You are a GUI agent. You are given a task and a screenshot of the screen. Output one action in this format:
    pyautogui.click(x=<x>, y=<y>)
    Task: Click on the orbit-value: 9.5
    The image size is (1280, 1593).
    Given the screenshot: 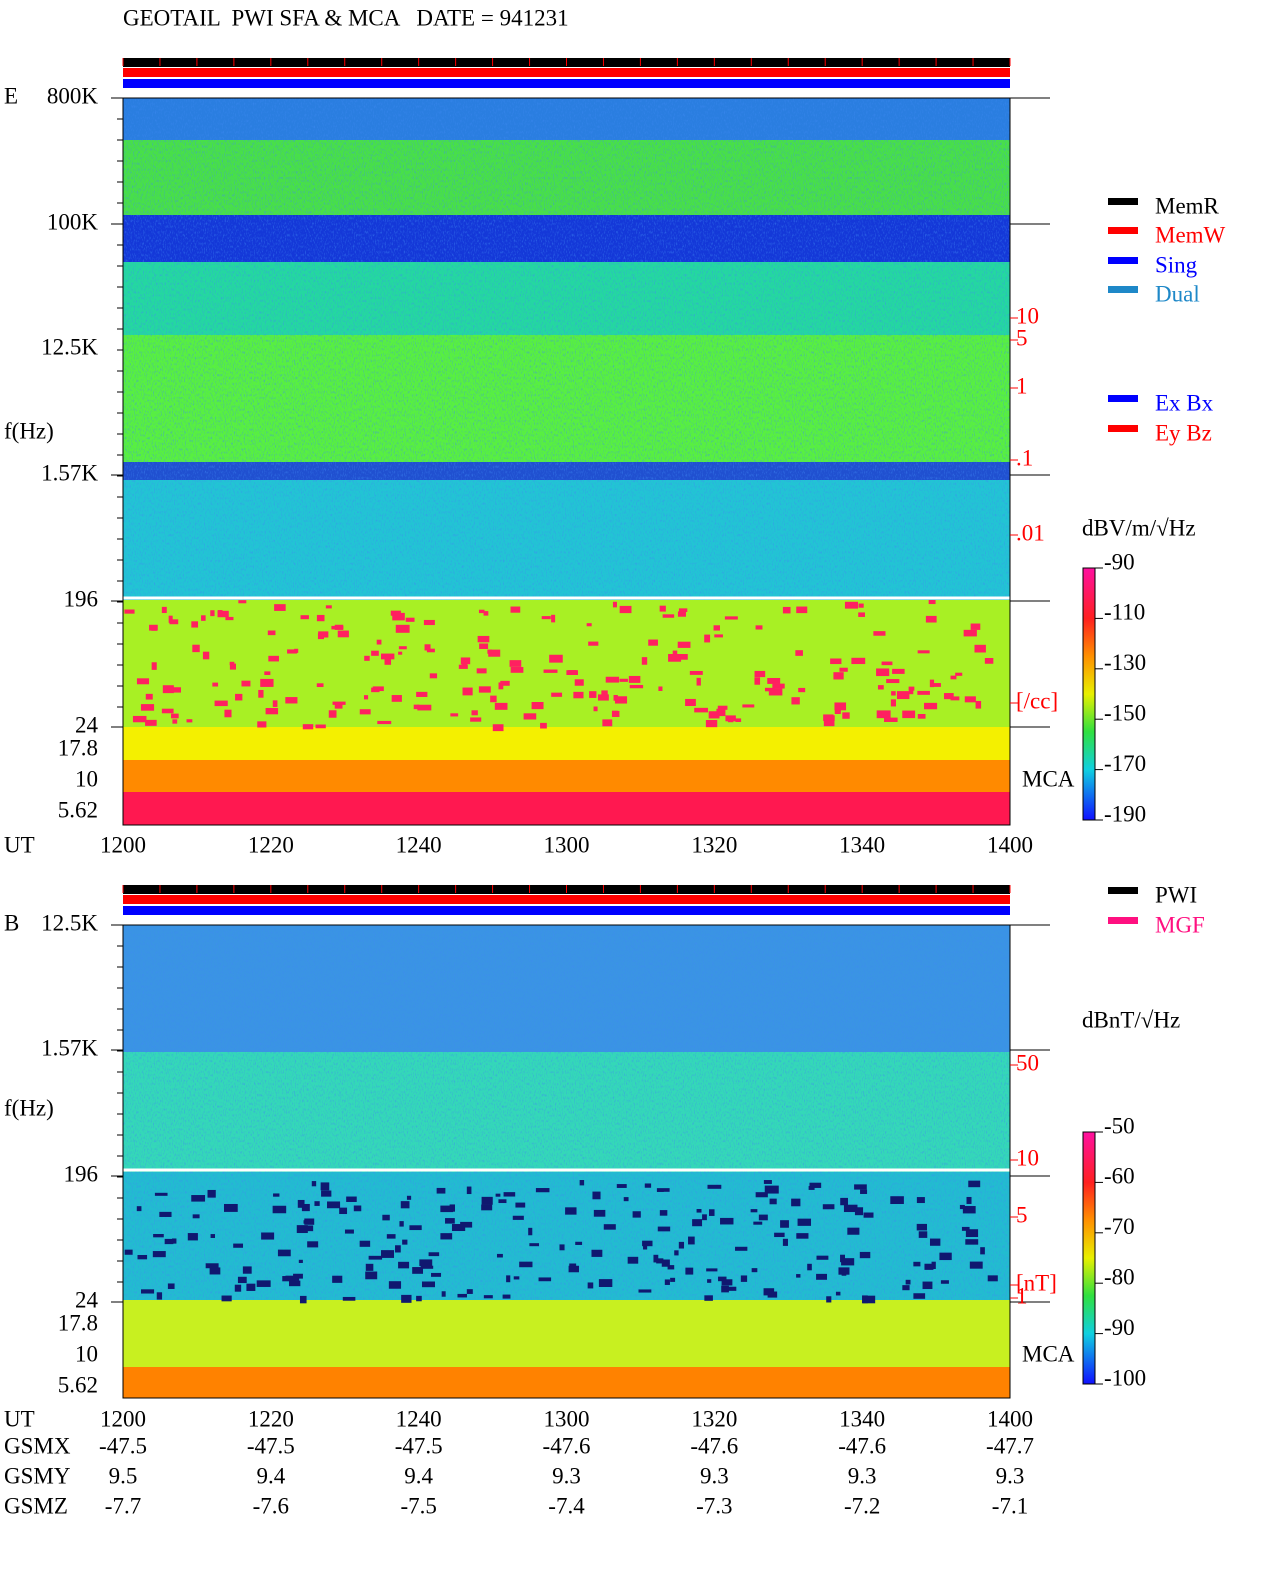 What is the action you would take?
    pyautogui.click(x=123, y=1475)
    